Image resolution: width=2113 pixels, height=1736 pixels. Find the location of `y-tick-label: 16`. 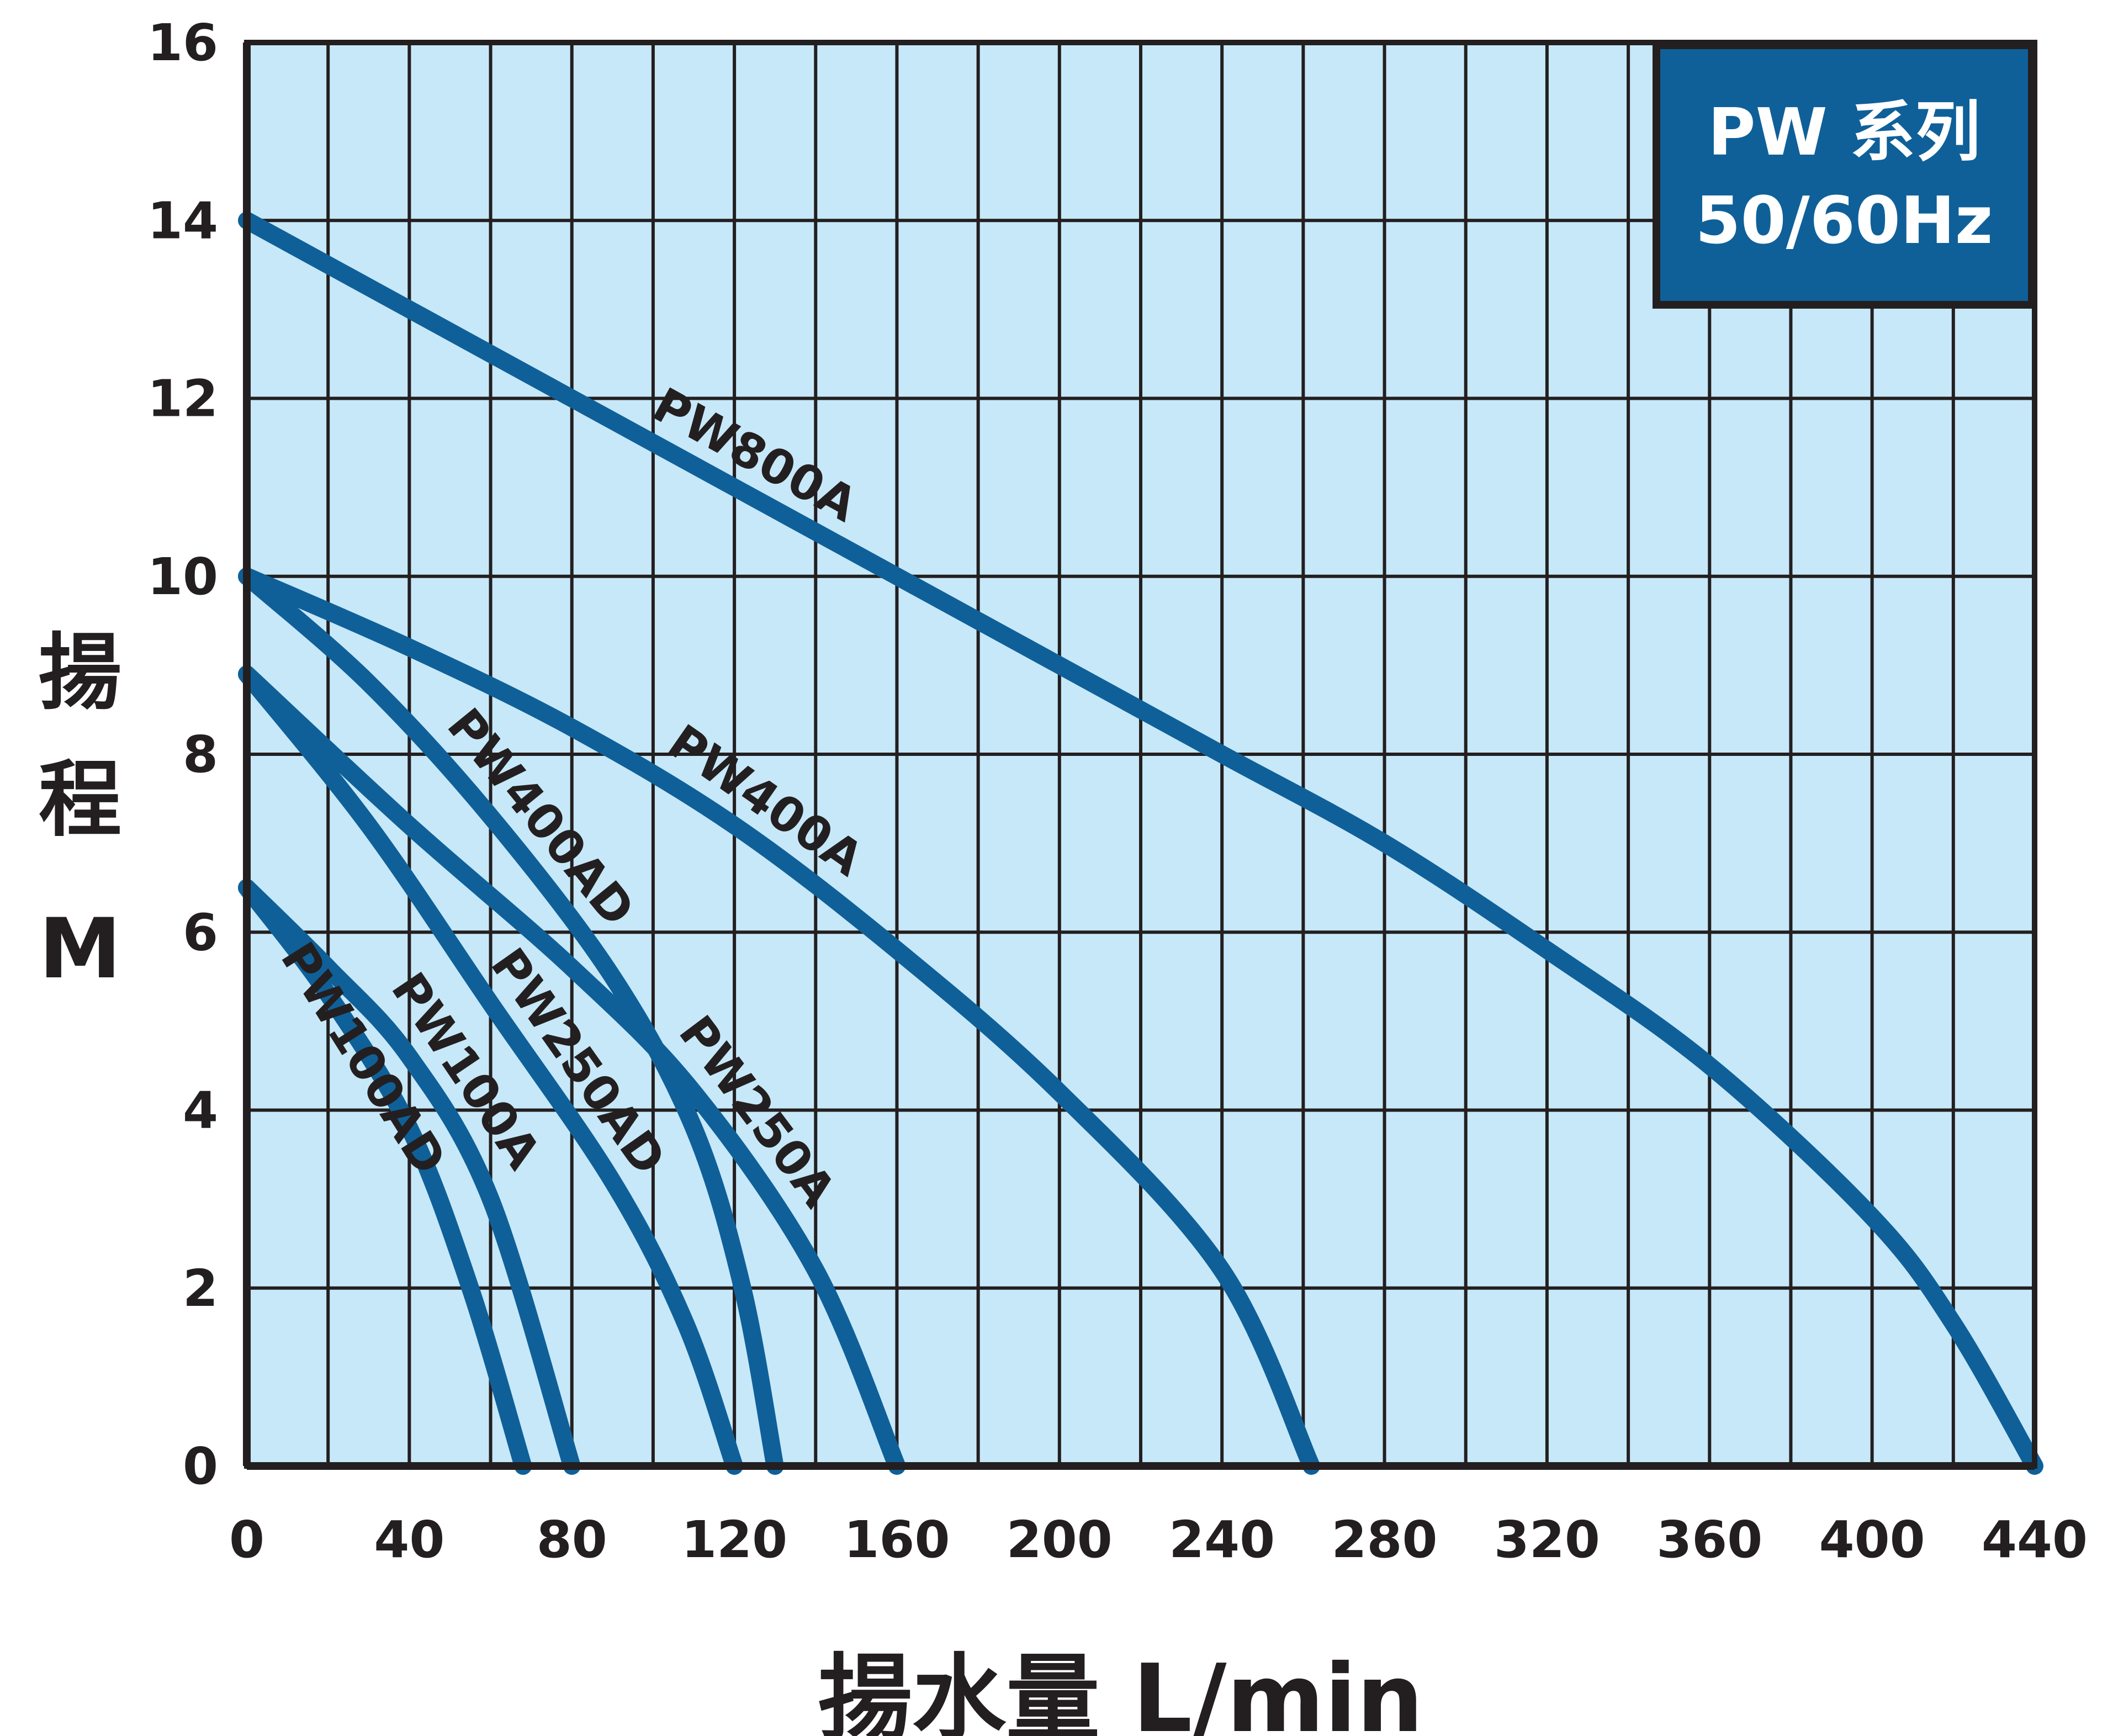

y-tick-label: 16 is located at coordinates (182, 42).